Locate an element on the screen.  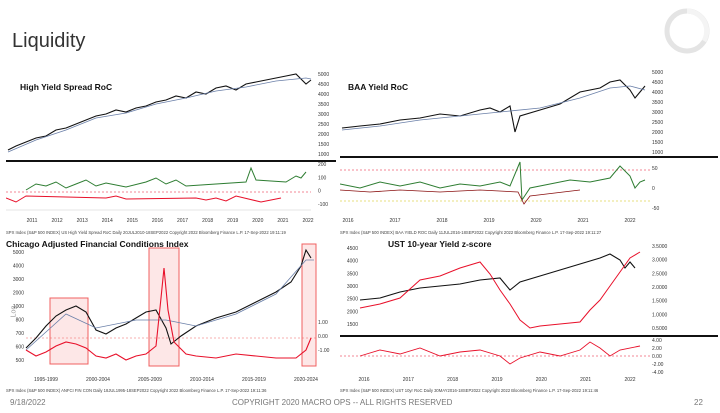
axis-tick-label: -50 is located at coordinates (655, 209).